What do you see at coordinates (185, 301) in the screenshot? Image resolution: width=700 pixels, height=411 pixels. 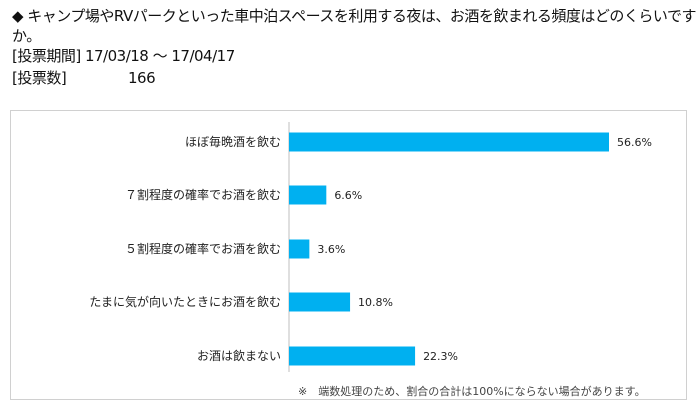 I see `category-label: たまに気が向いたときにお酒を飲む` at bounding box center [185, 301].